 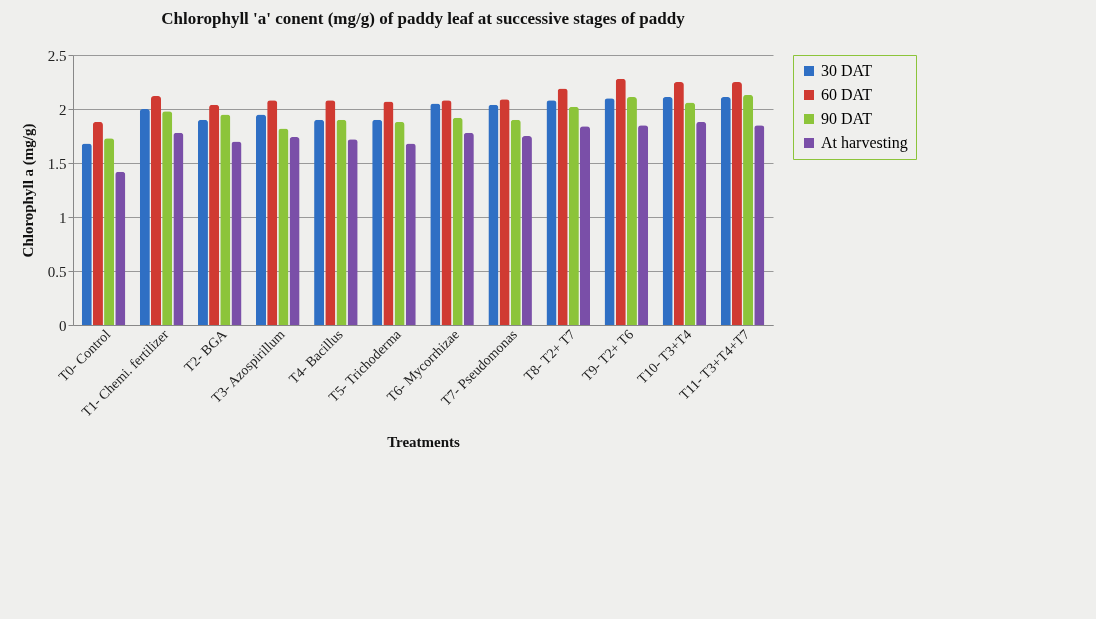 I want to click on legend-label: 90 DAT, so click(x=847, y=118).